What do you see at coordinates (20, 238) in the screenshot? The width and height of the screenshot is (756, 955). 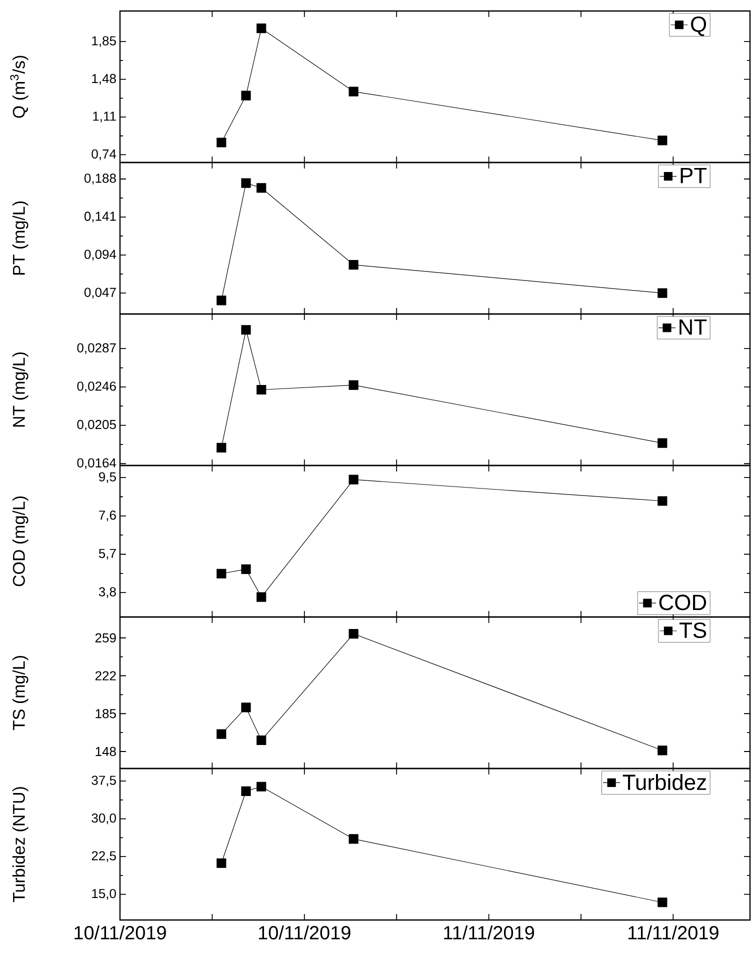 I see `y-axis-title: PT (mg/L)` at bounding box center [20, 238].